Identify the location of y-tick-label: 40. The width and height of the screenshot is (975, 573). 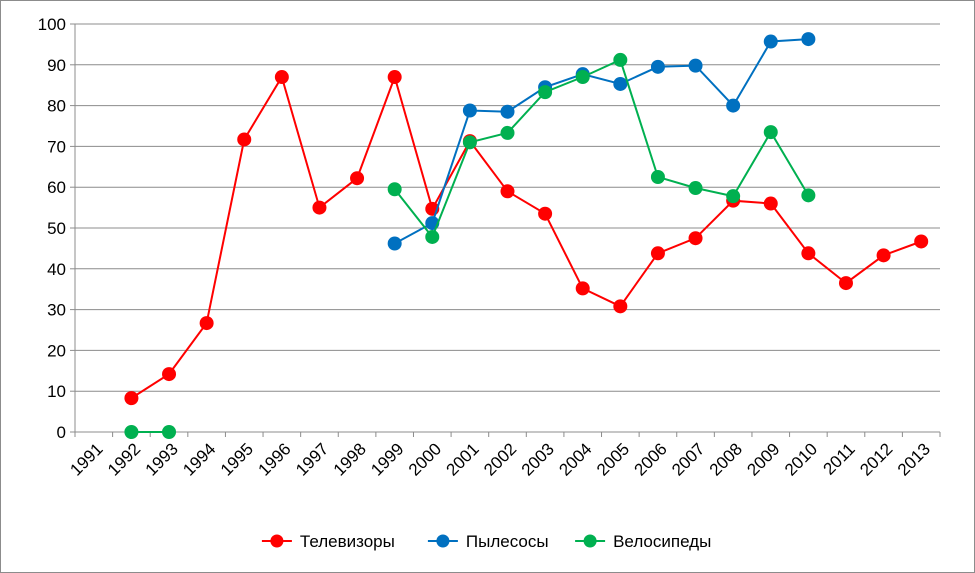
(56, 269).